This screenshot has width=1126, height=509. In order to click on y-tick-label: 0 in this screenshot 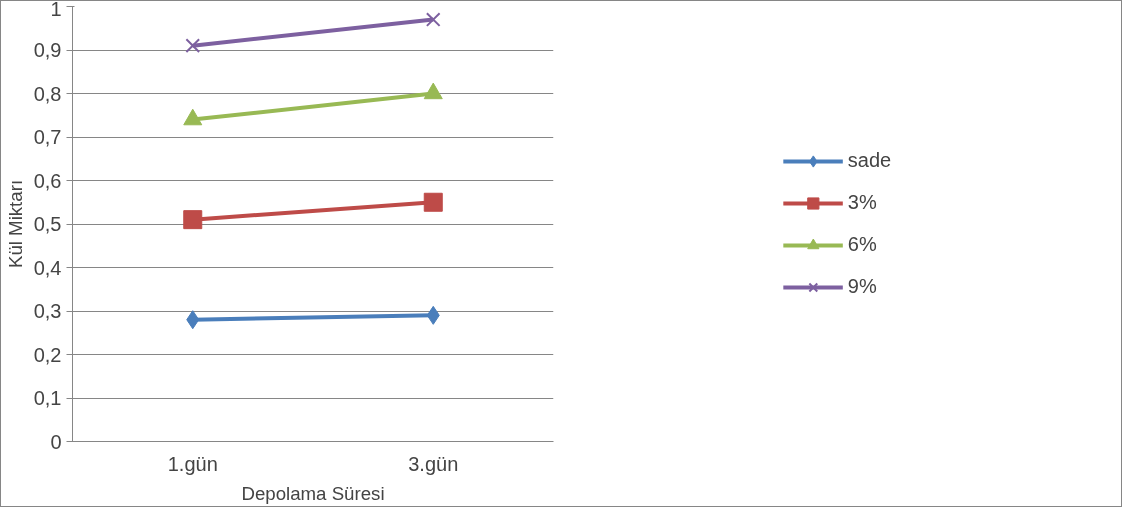, I will do `click(56, 441)`.